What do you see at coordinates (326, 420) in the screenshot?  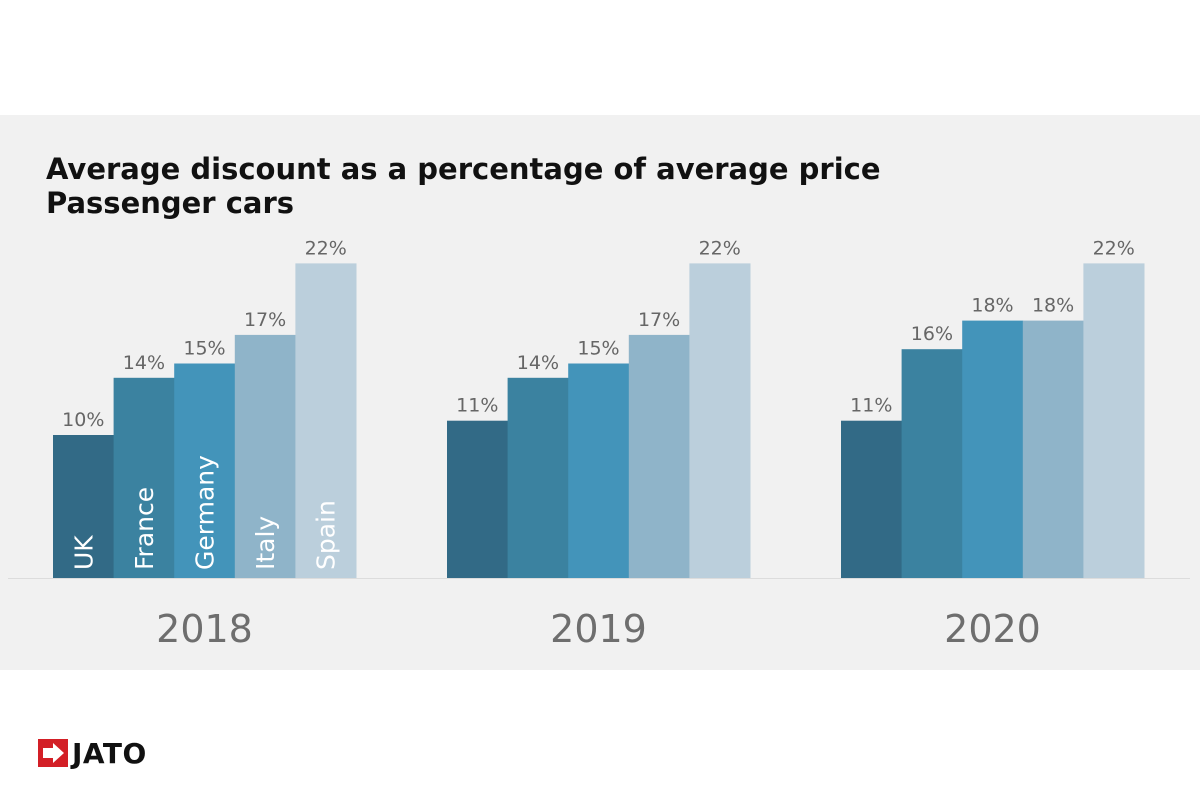 I see `bar-spain-2018` at bounding box center [326, 420].